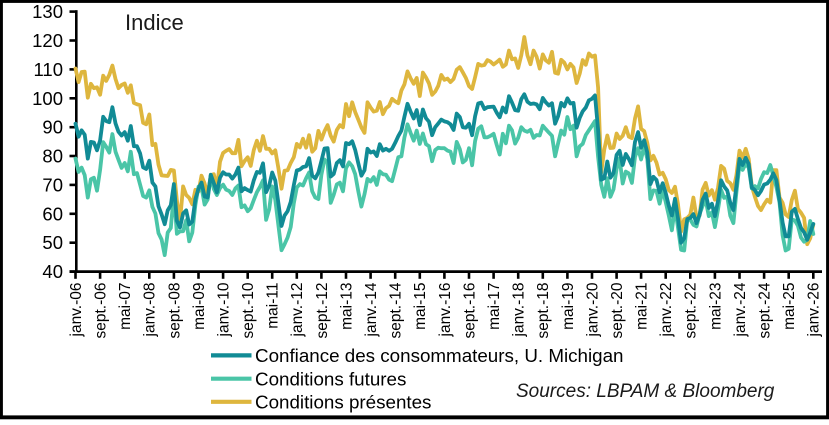 Image resolution: width=829 pixels, height=425 pixels. Describe the element at coordinates (343, 401) in the screenshot. I see `svg-text: Conditions présentes` at that location.